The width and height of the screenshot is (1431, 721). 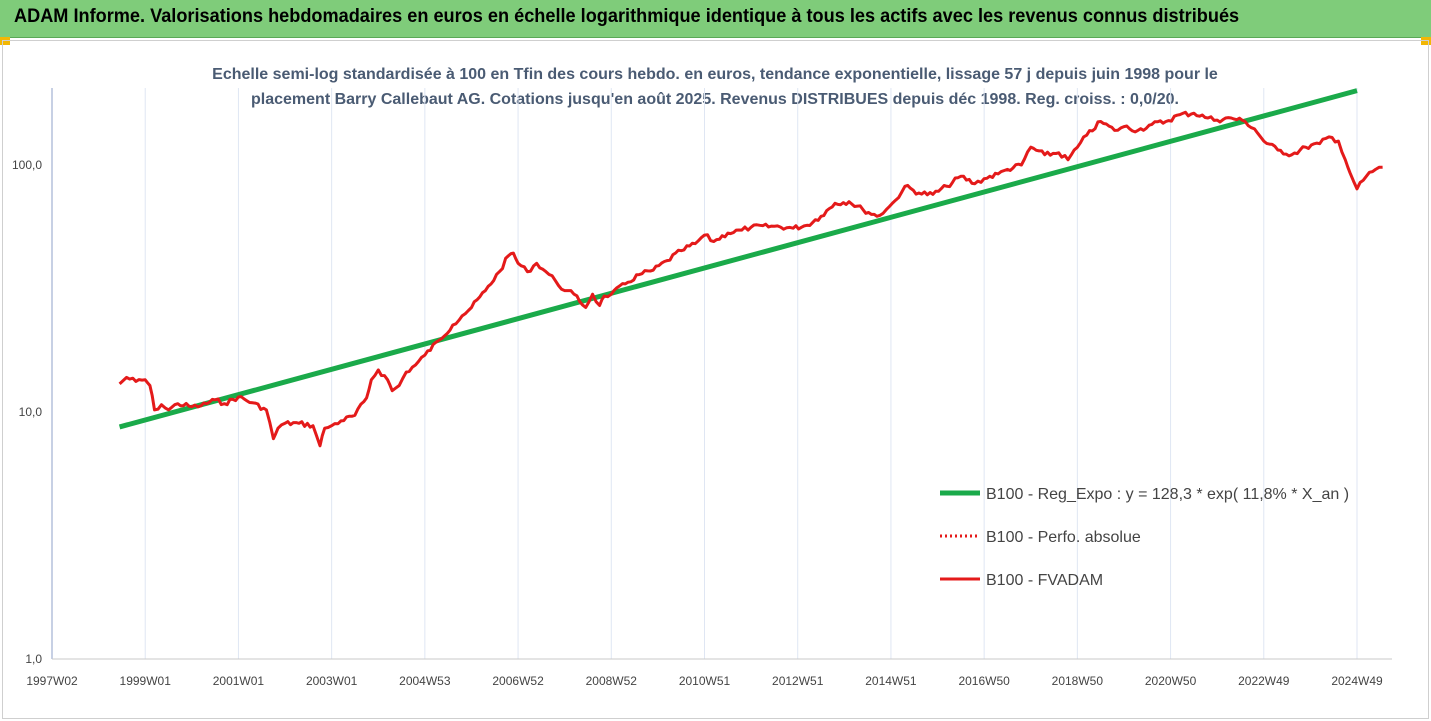 What do you see at coordinates (27, 165) in the screenshot?
I see `y-tick-label-2: 100,0` at bounding box center [27, 165].